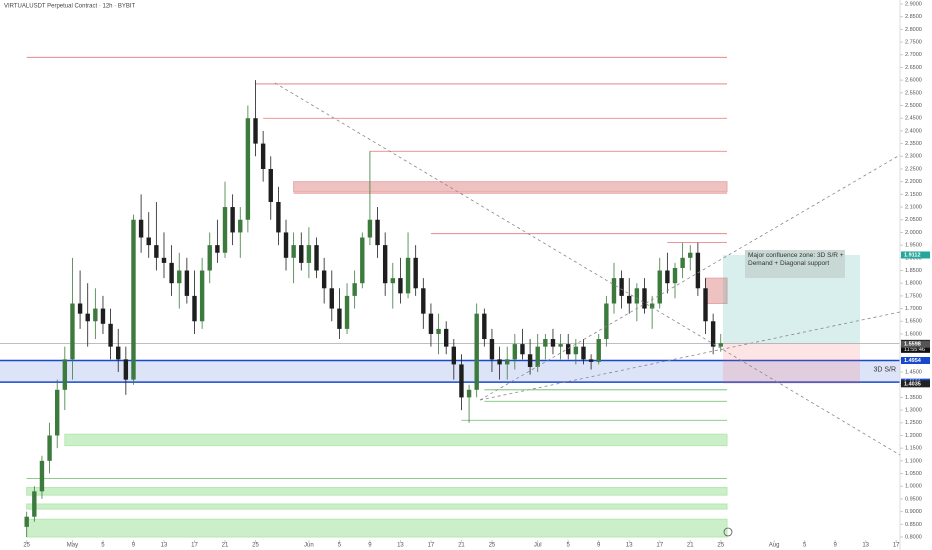 This screenshot has width=932, height=550. Describe the element at coordinates (913, 169) in the screenshot. I see `y-tick-label: 2.2500` at that location.